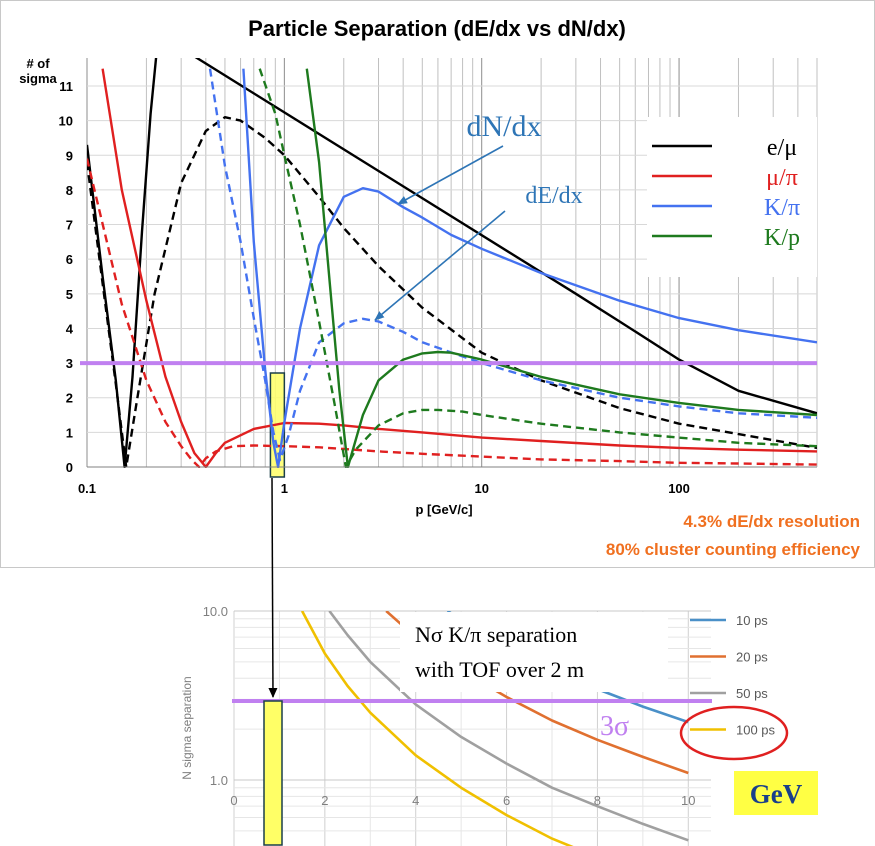 Image resolution: width=875 pixels, height=846 pixels. Describe the element at coordinates (771, 521) in the screenshot. I see `resolution-note: 4.3% dE/dx resolution` at that location.